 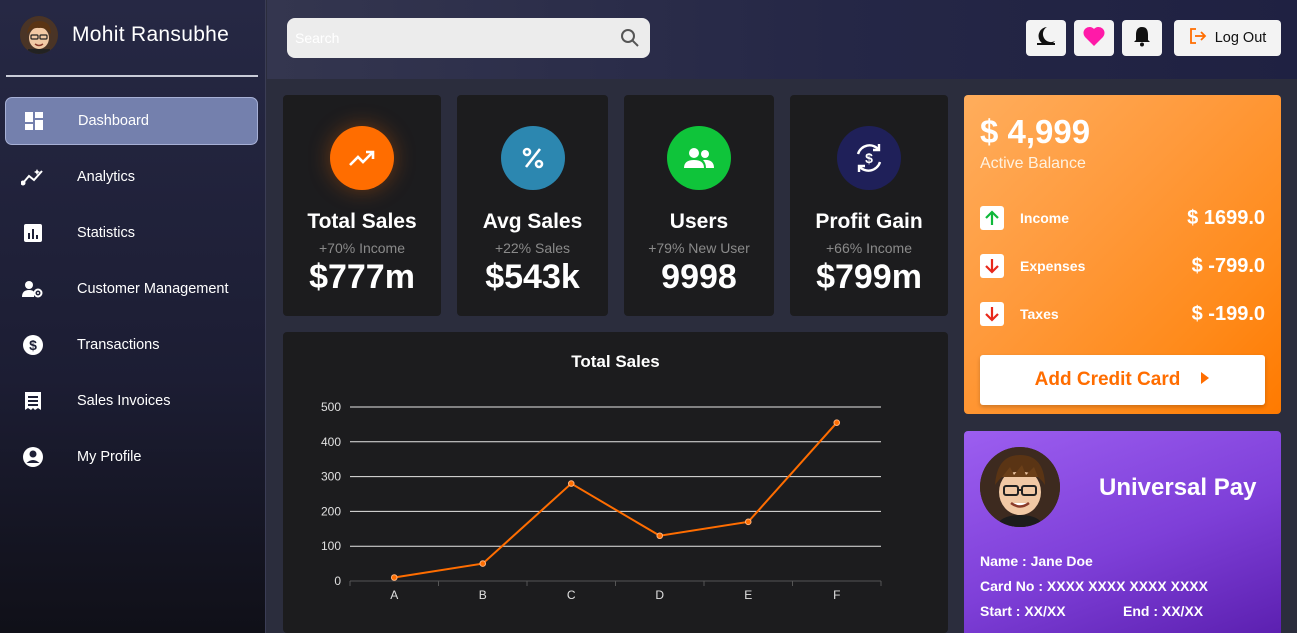 I want to click on notifications-button, so click(x=1142, y=38).